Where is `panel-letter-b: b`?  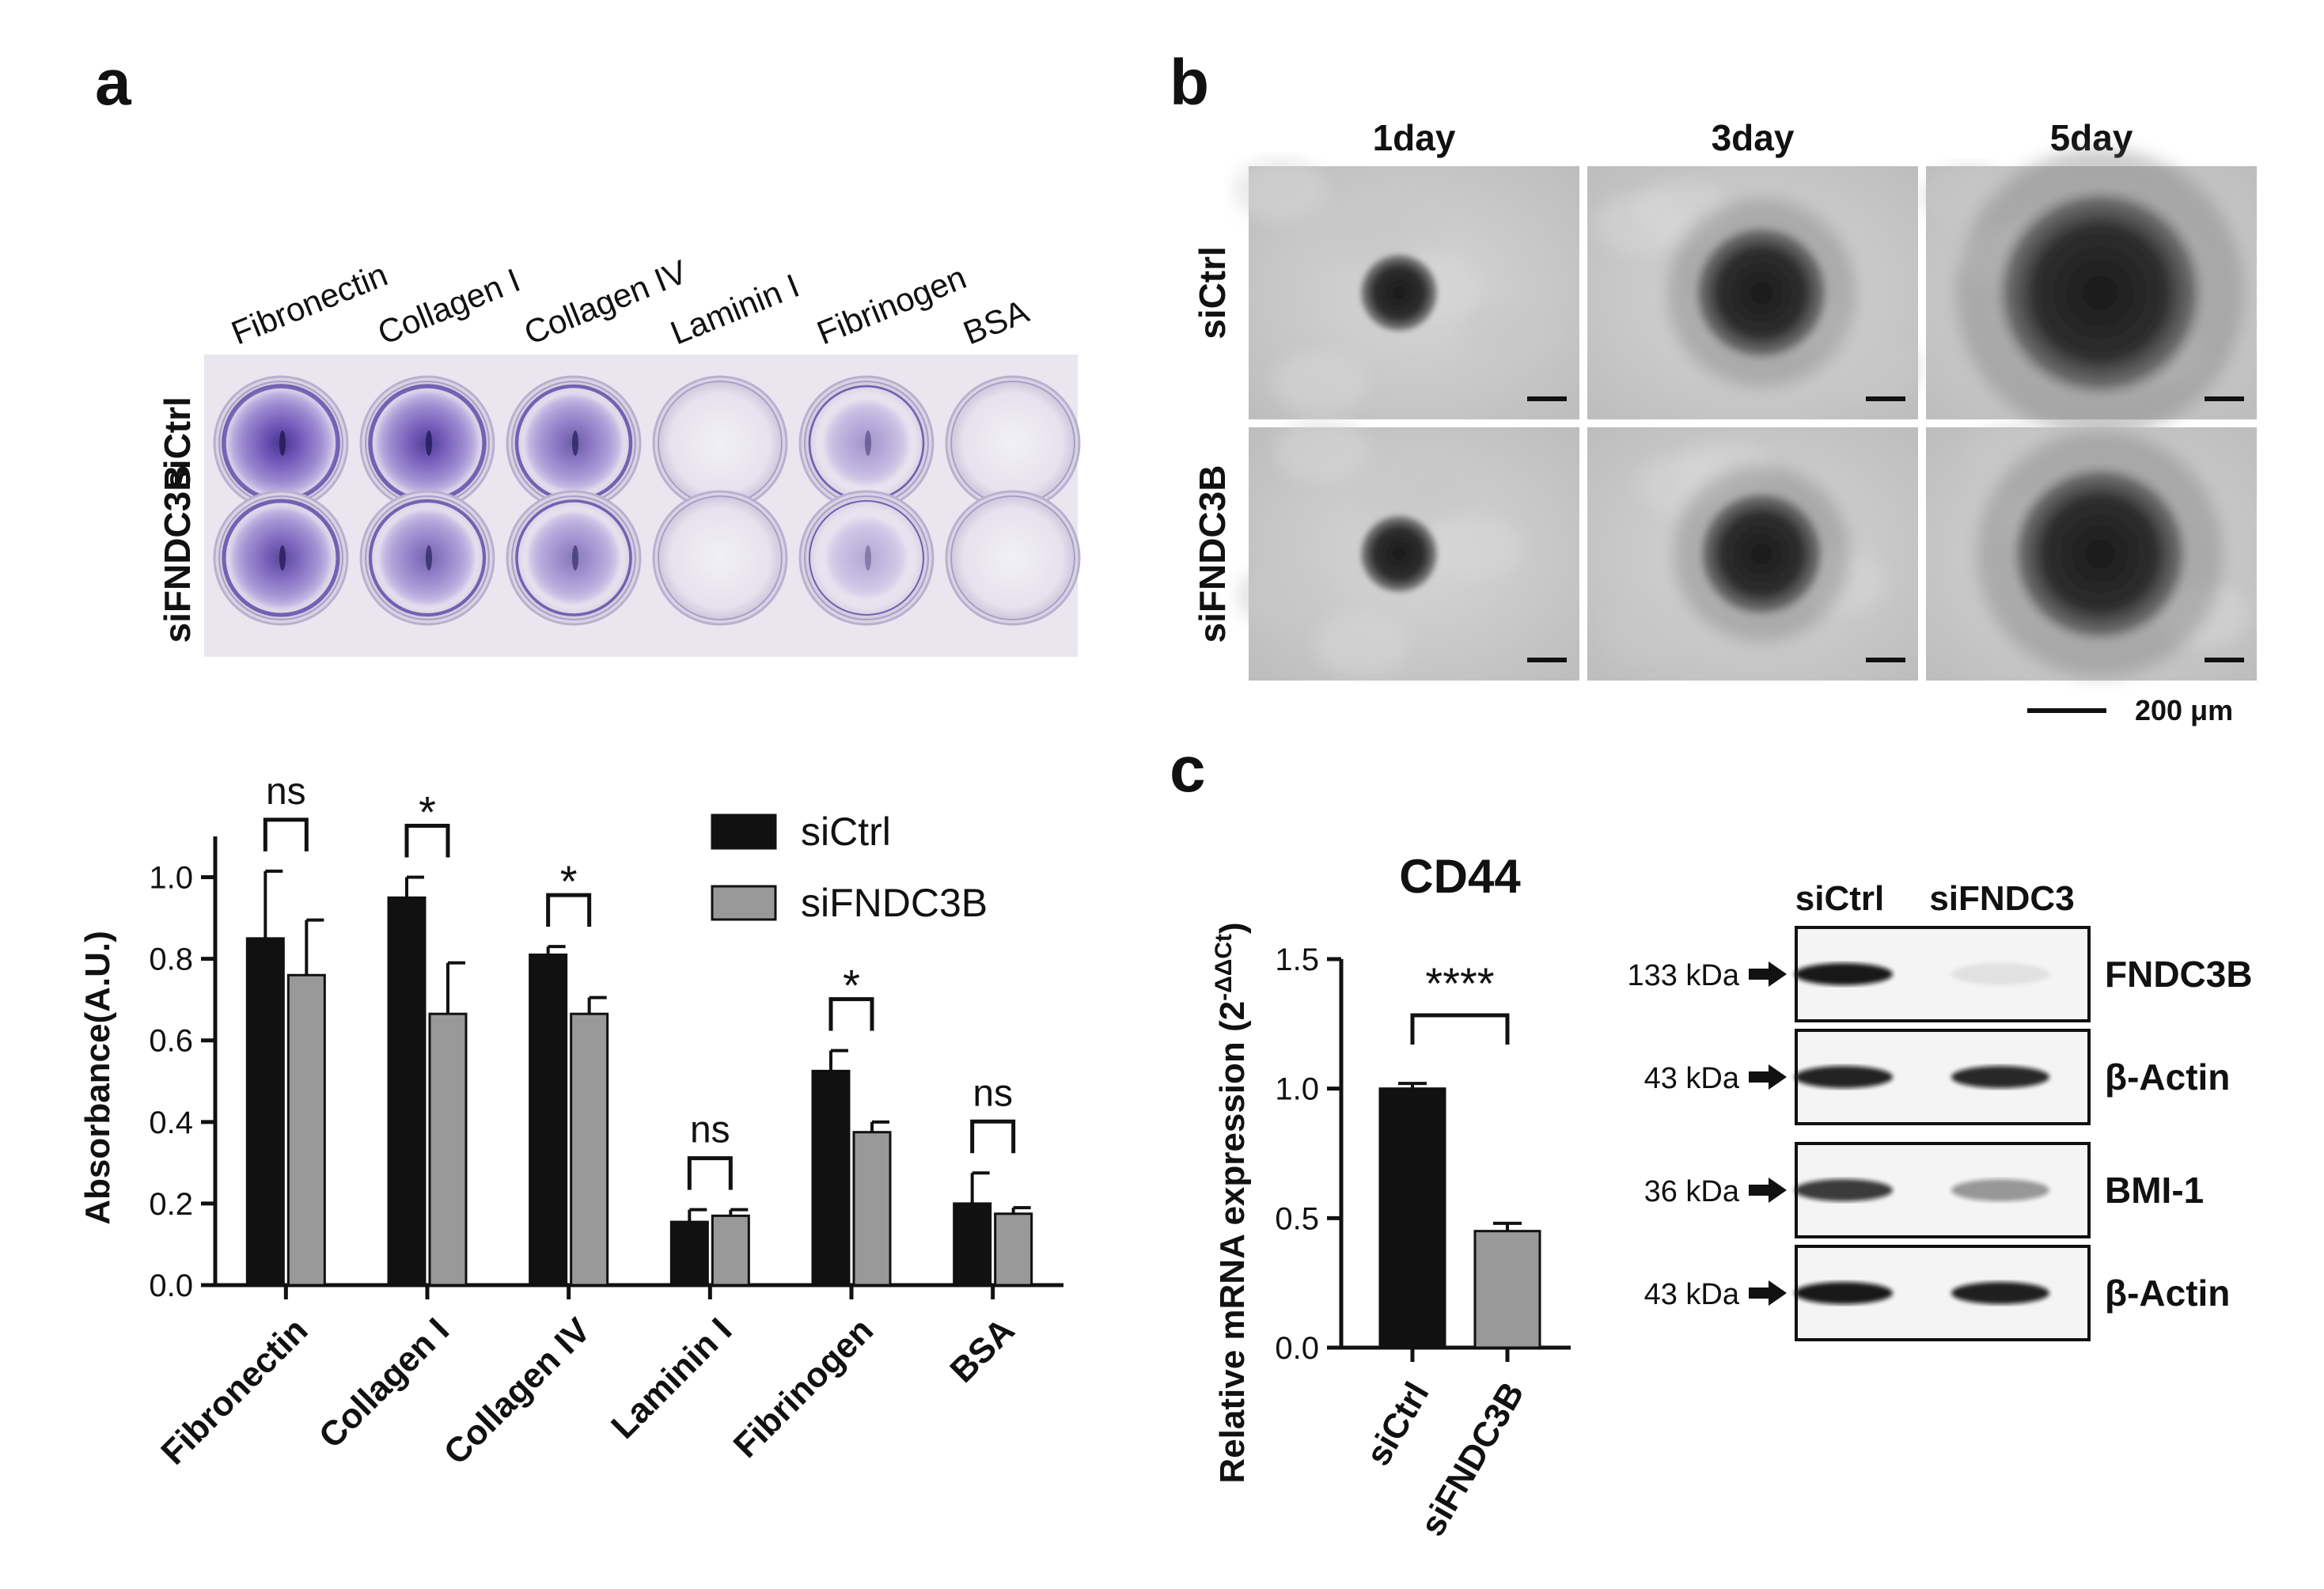 panel-letter-b: b is located at coordinates (1189, 83).